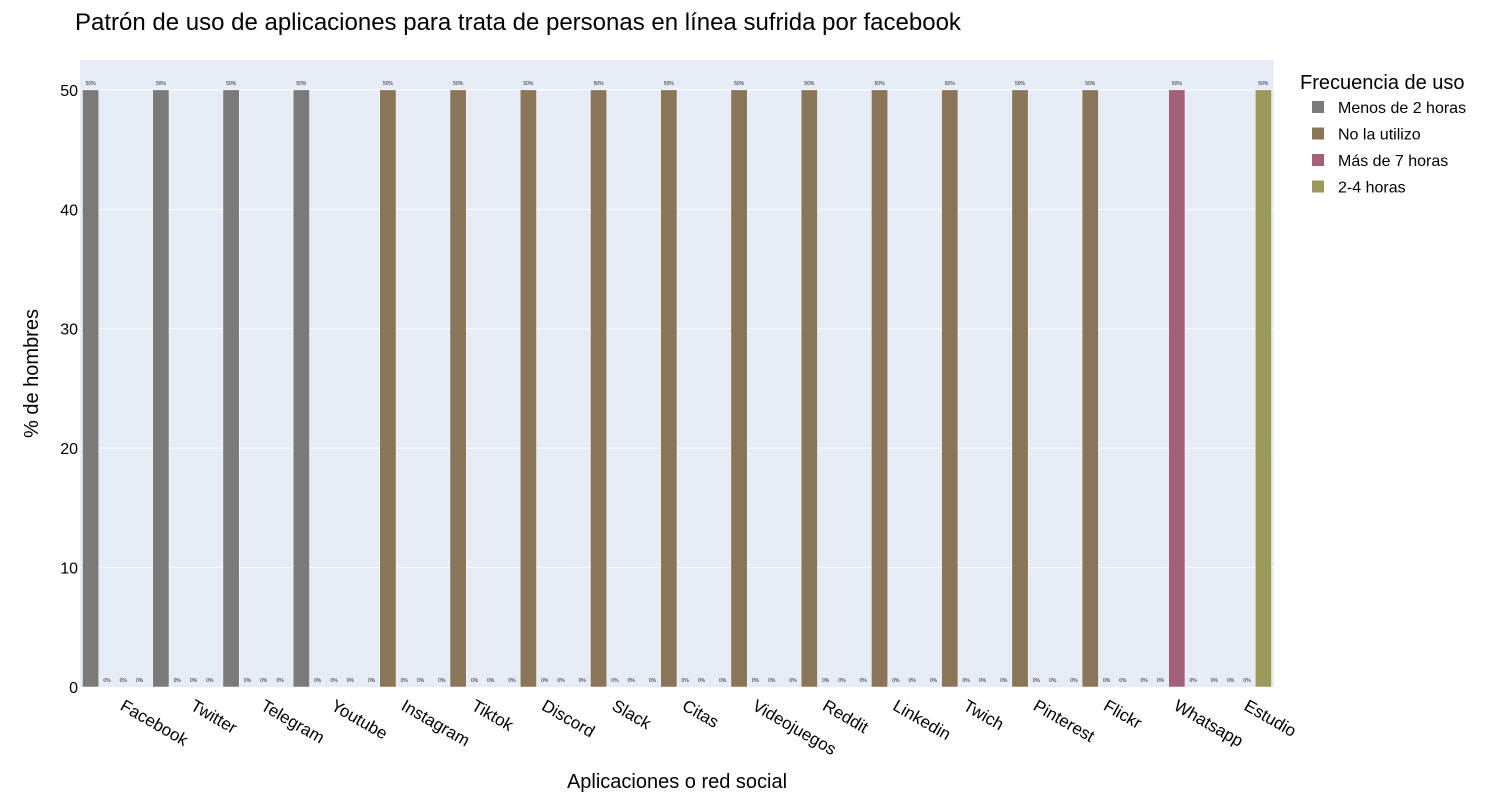 The width and height of the screenshot is (1500, 800). Describe the element at coordinates (1382, 83) in the screenshot. I see `legend-title: Frecuencia de uso` at that location.